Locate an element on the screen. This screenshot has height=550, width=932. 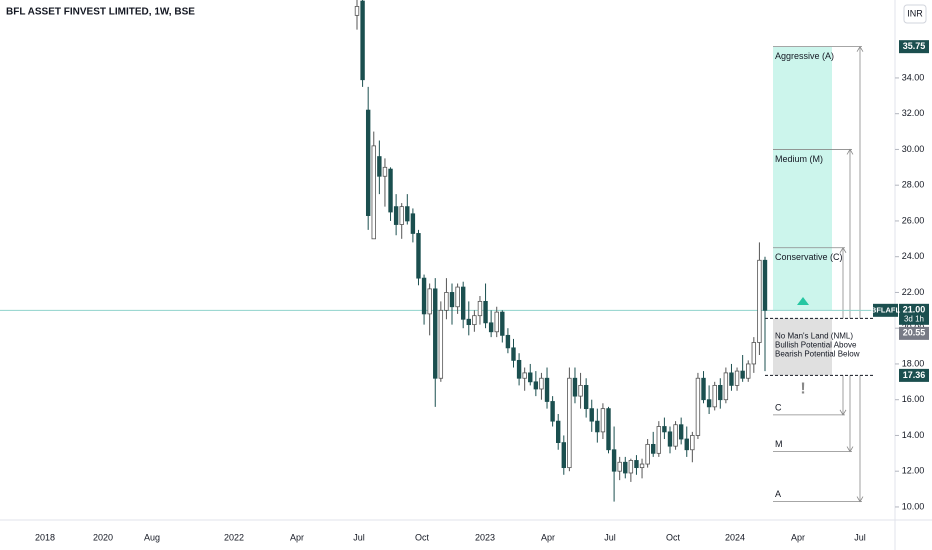
y-tick-label: 32.00 is located at coordinates (913, 113).